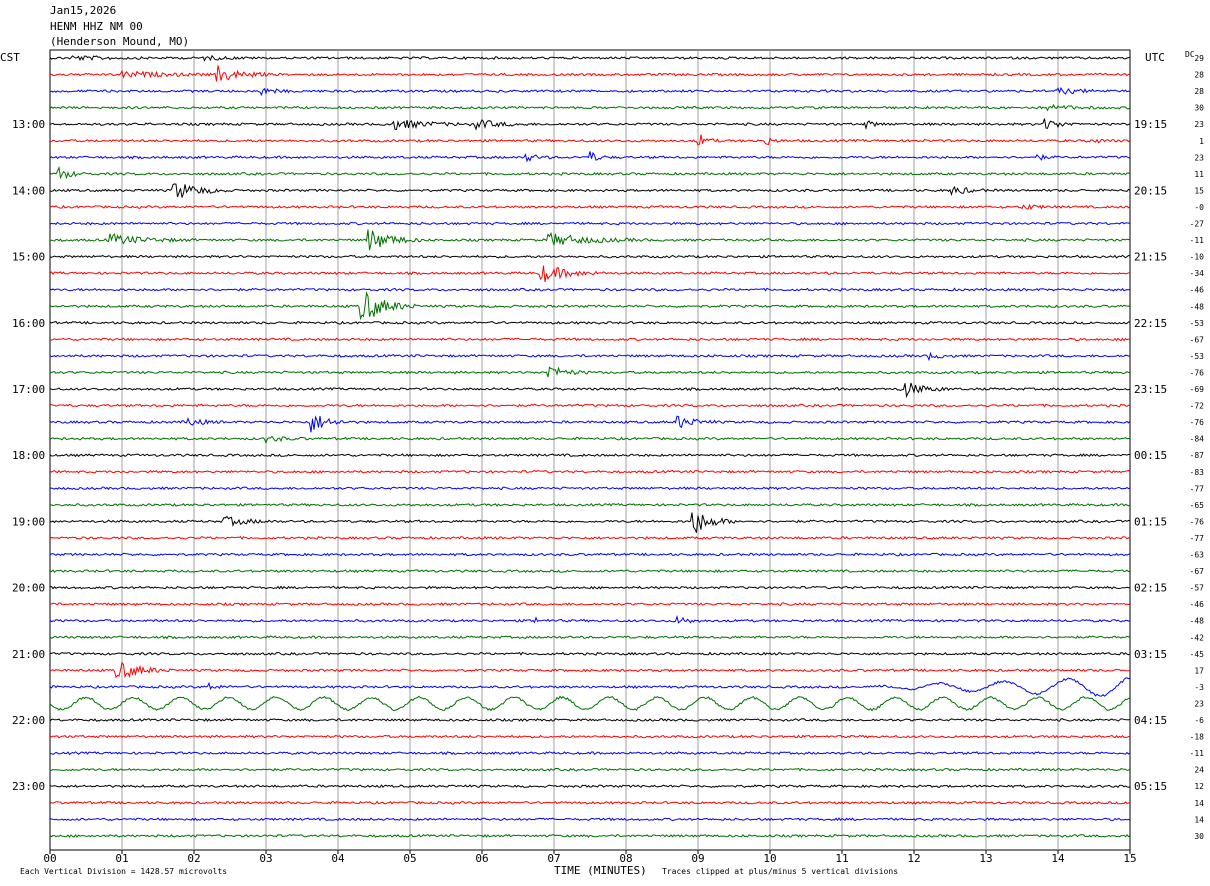  I want to click on dc-offset-value: -57, so click(1197, 588).